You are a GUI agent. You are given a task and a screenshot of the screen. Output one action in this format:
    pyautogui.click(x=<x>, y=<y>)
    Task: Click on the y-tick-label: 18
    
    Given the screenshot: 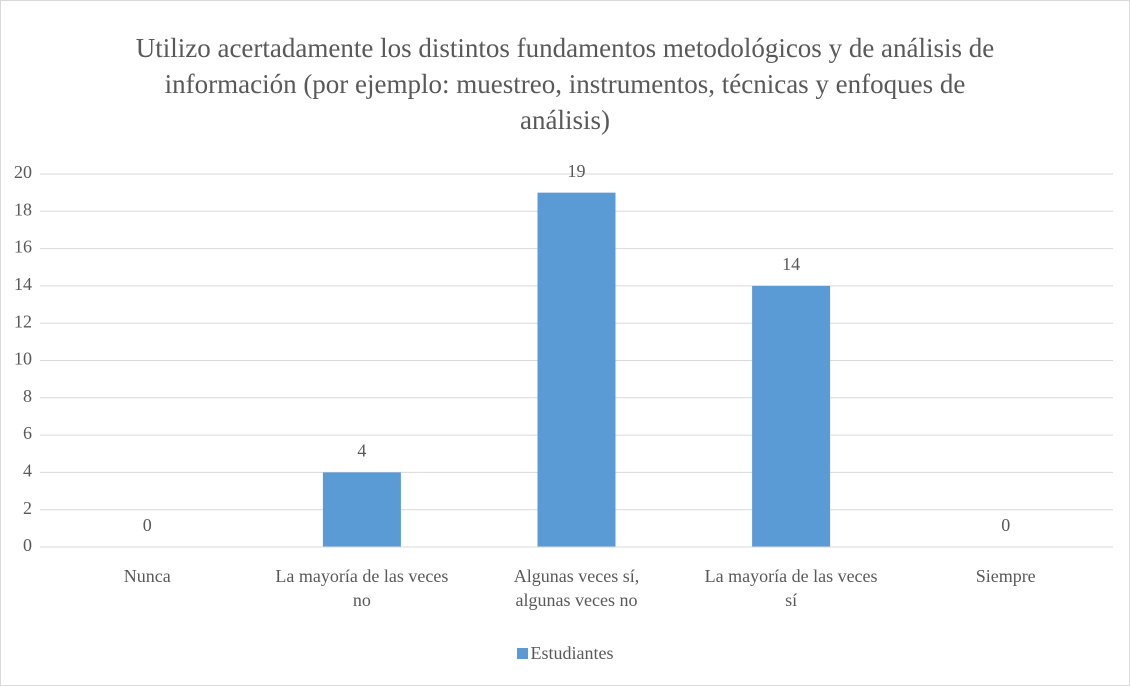 What is the action you would take?
    pyautogui.click(x=23, y=209)
    